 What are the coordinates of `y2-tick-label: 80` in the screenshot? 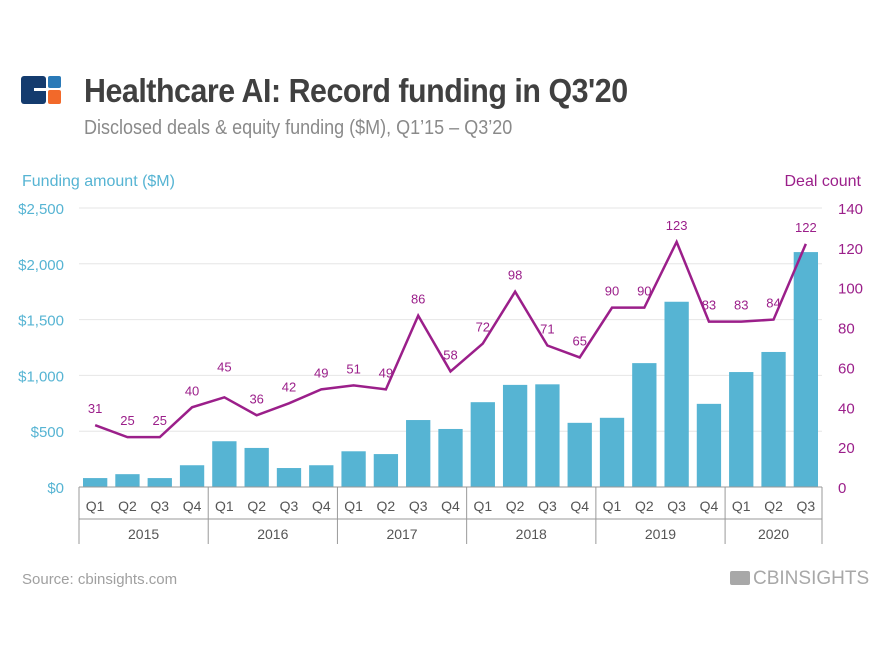 It's located at (846, 329).